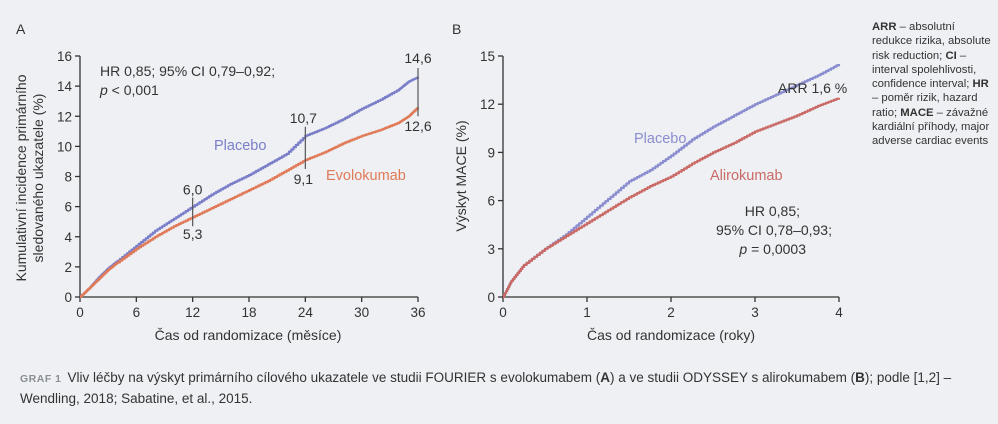 The image size is (998, 424). Describe the element at coordinates (487, 104) in the screenshot. I see `chart-b-y-tick-label: 12` at that location.